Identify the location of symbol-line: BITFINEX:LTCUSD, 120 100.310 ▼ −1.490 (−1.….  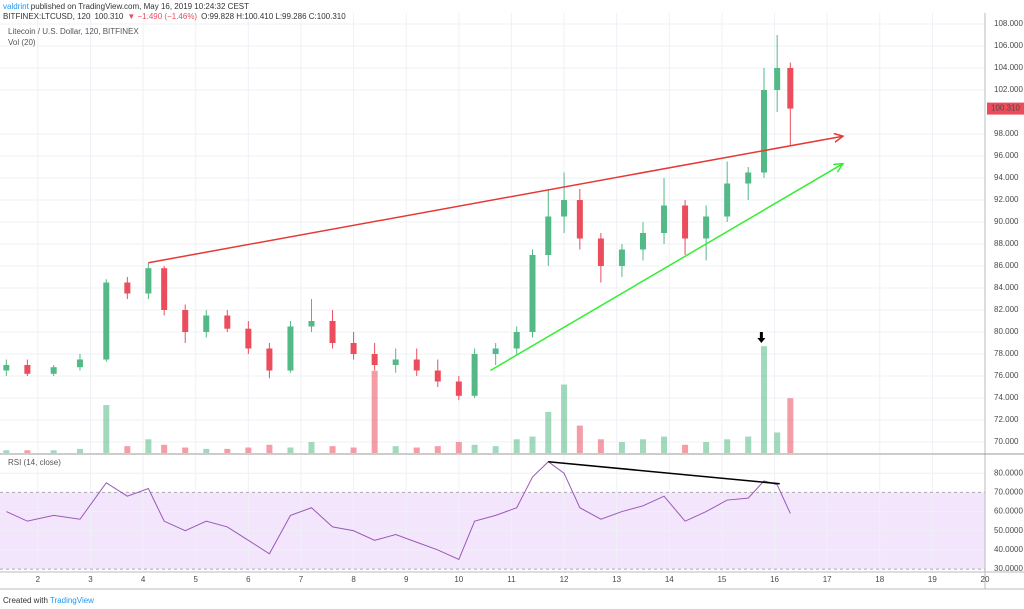
(176, 16).